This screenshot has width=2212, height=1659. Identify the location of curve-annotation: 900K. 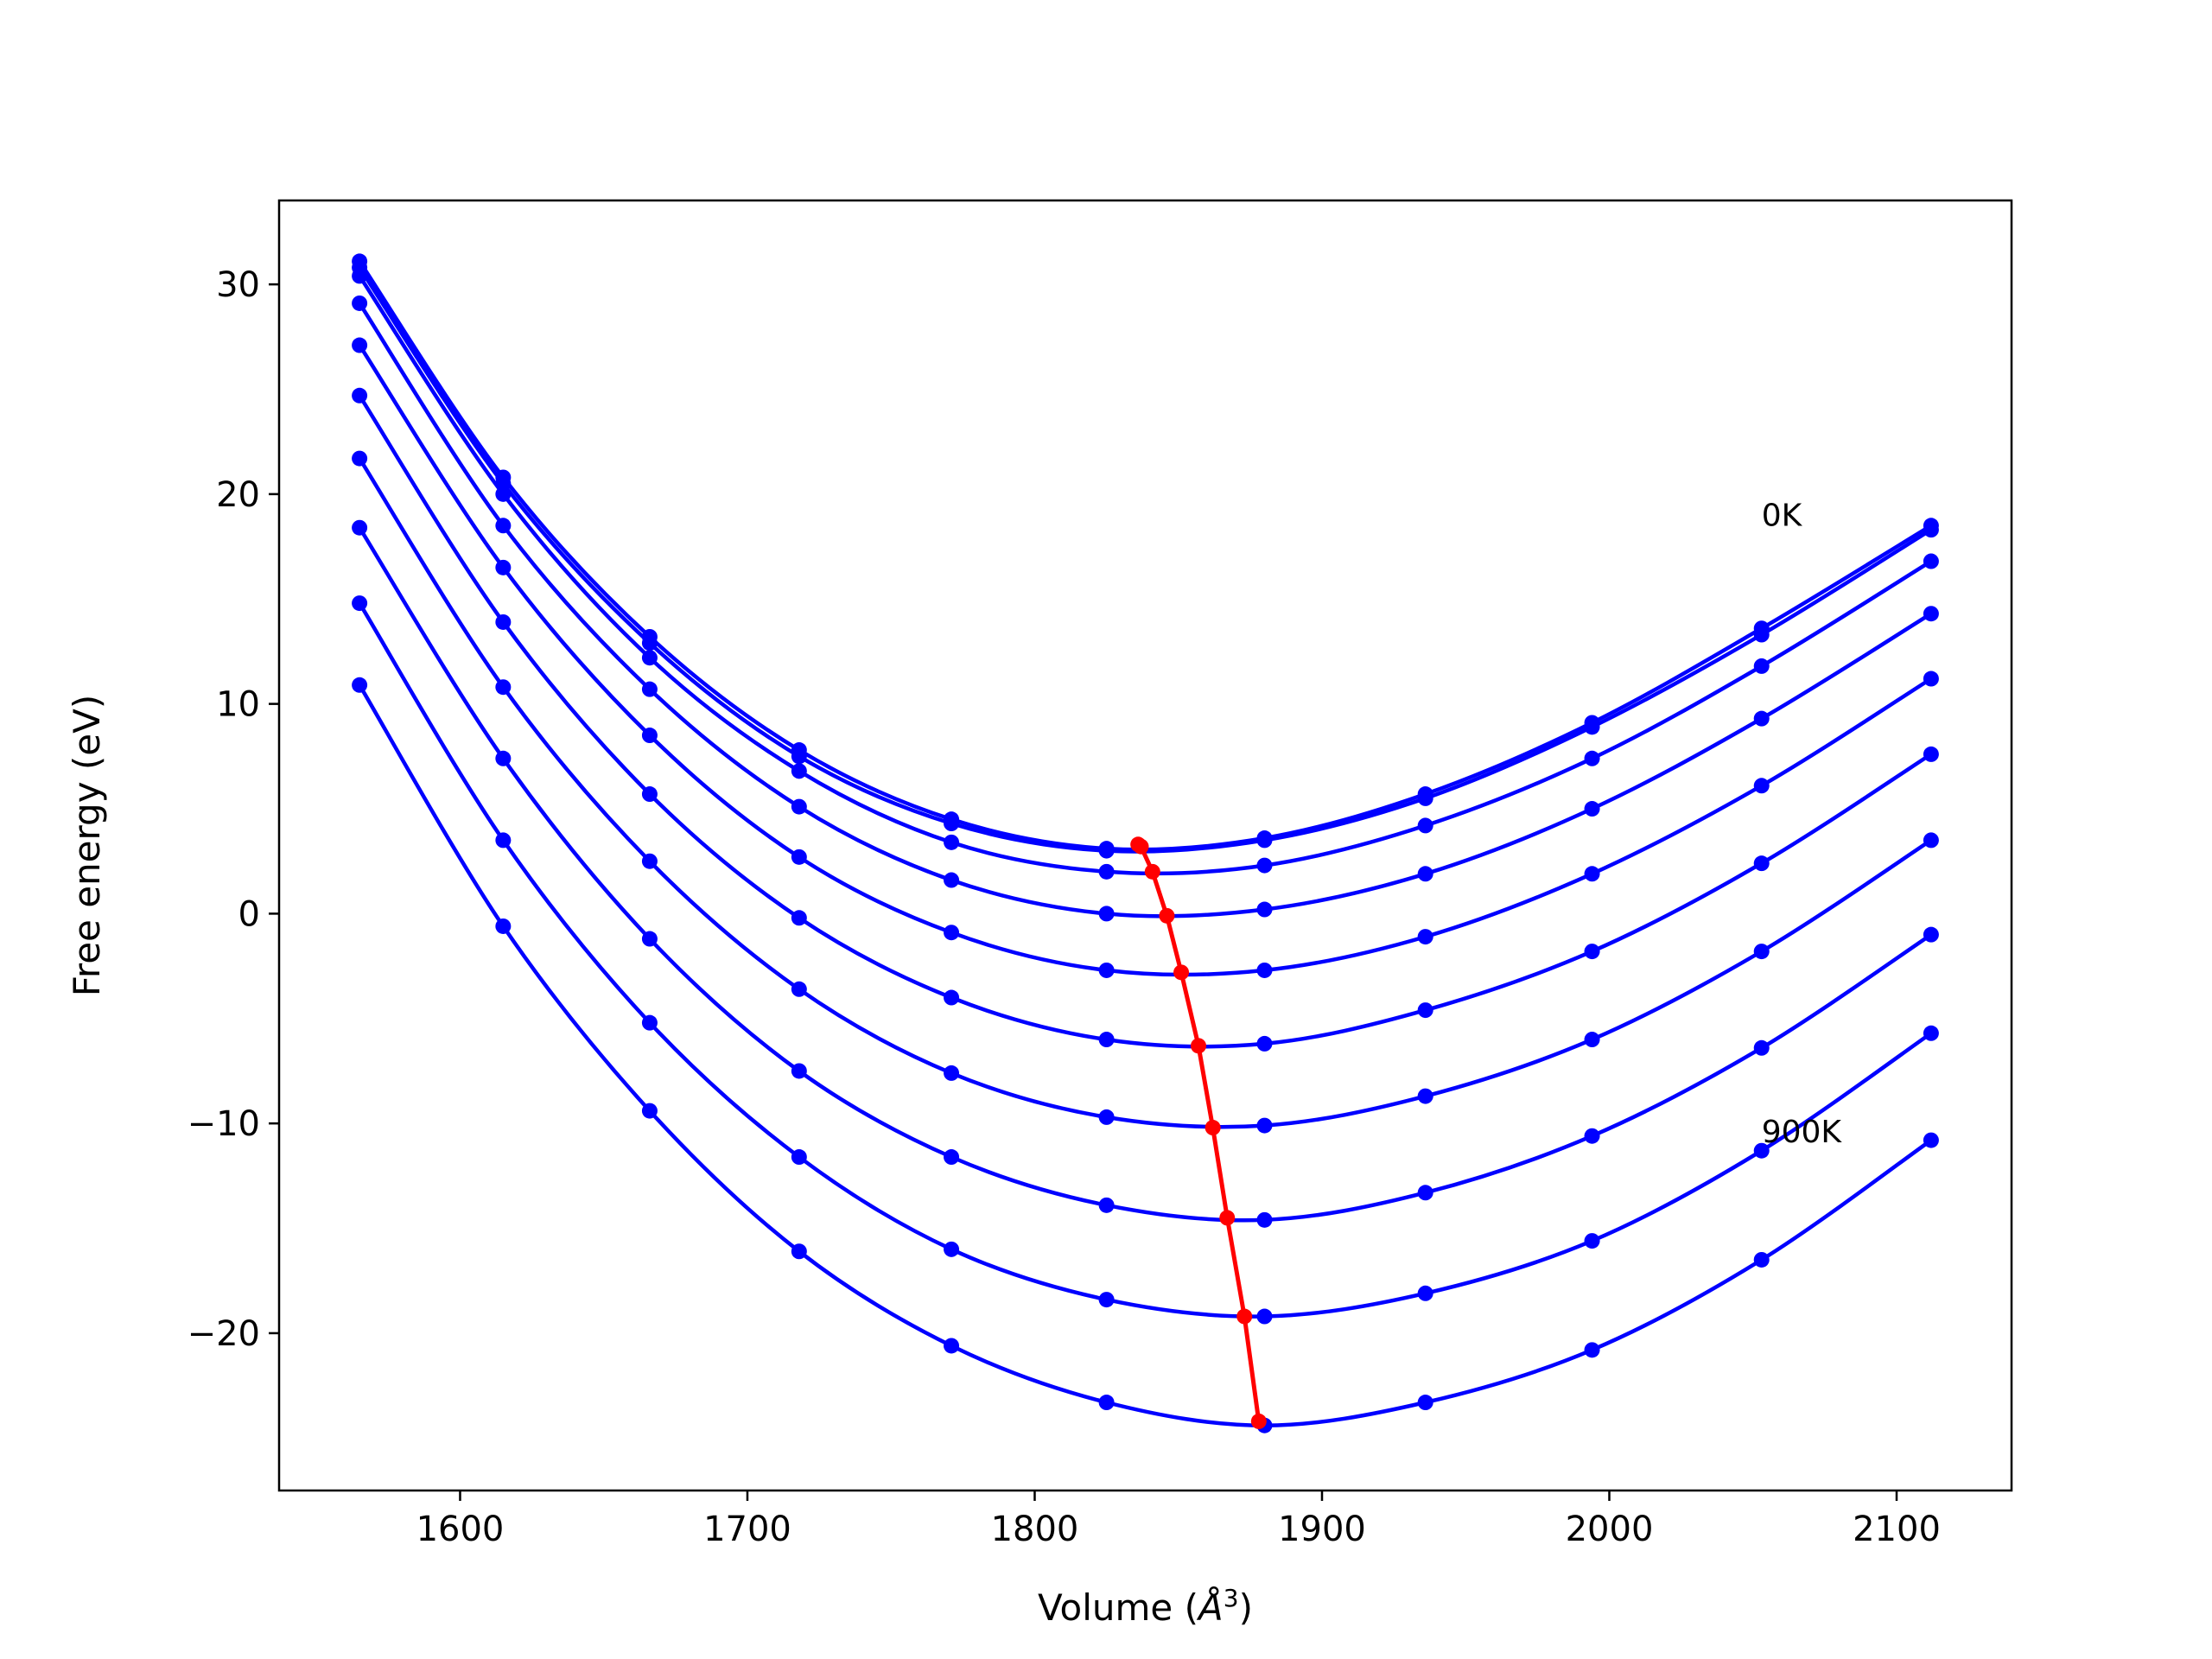
(1802, 1132).